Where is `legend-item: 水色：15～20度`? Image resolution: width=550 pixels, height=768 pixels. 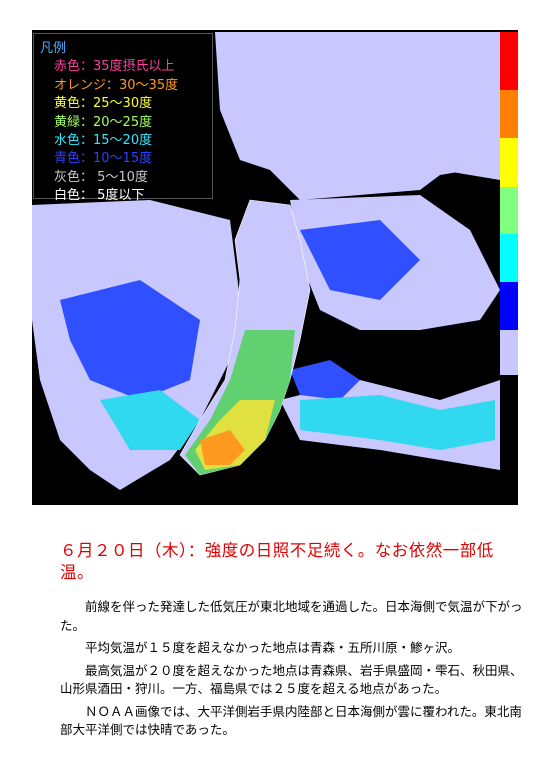
legend-item: 水色：15～20度 is located at coordinates (103, 141).